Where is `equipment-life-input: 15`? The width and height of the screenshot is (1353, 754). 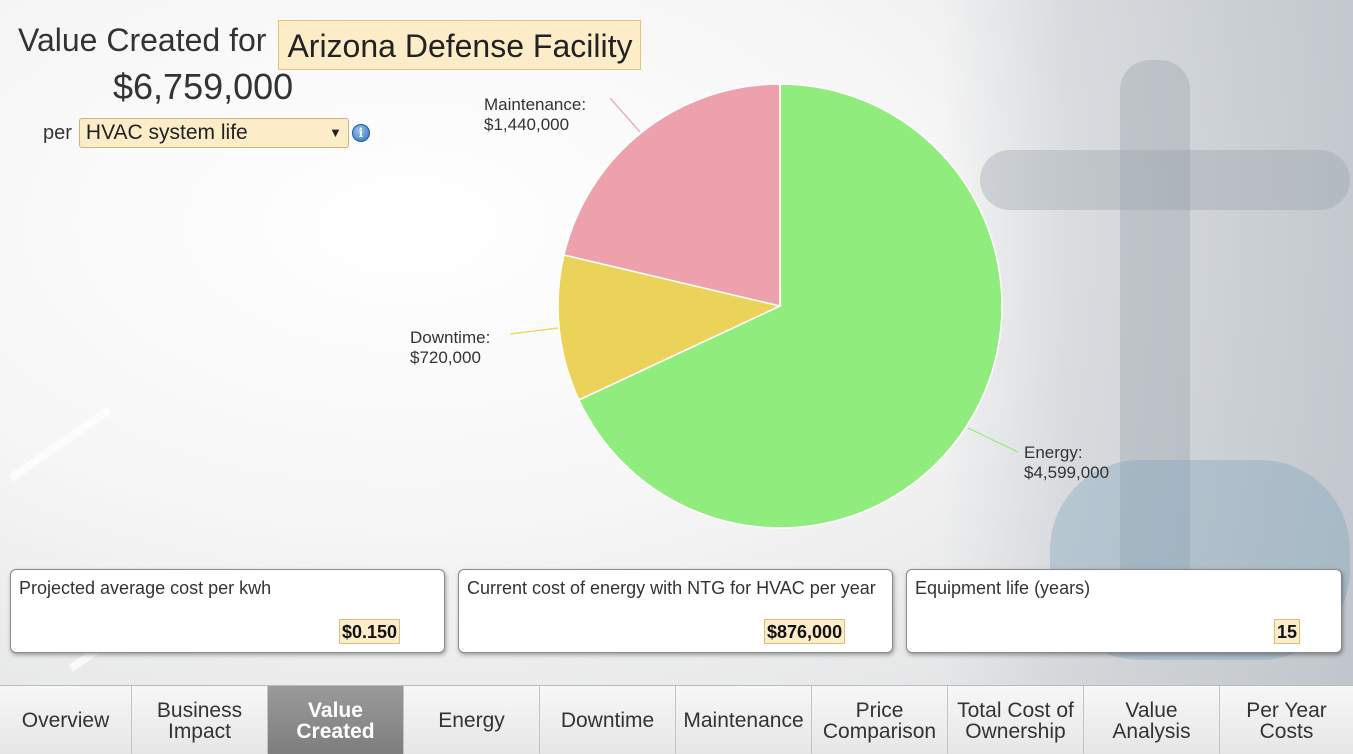 equipment-life-input: 15 is located at coordinates (1287, 631).